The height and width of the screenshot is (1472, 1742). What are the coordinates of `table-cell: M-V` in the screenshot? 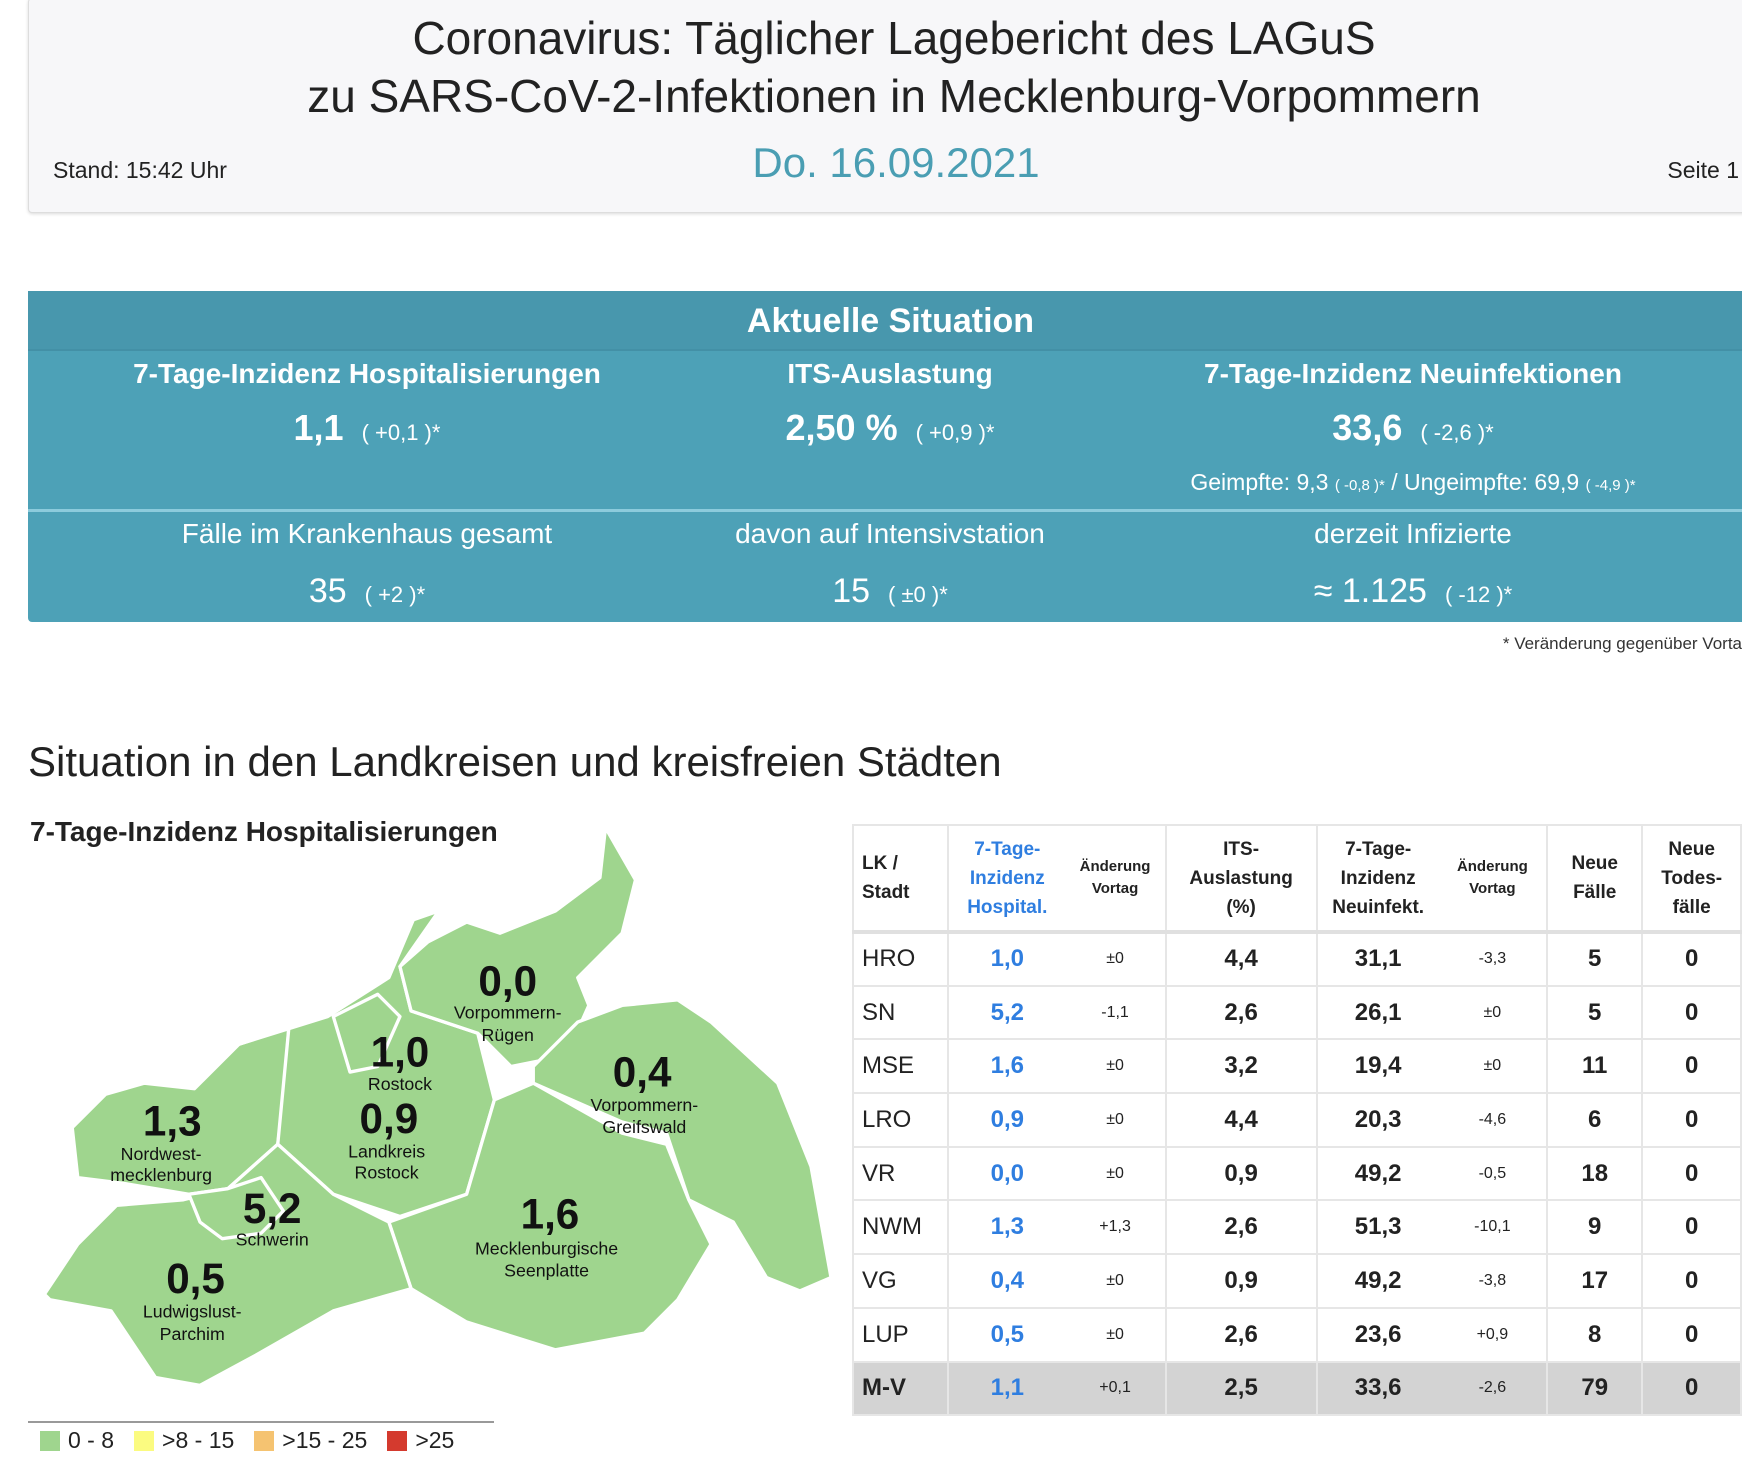 It's located at (900, 1388).